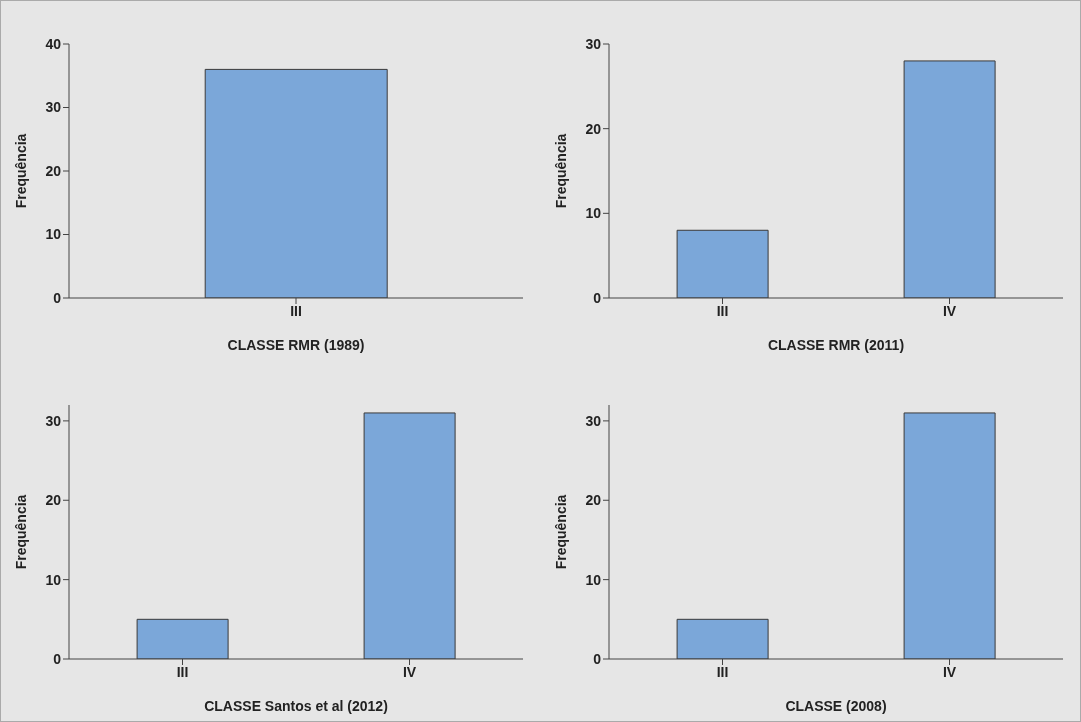  What do you see at coordinates (836, 345) in the screenshot?
I see `x-axis-title: CLASSE RMR (2011)` at bounding box center [836, 345].